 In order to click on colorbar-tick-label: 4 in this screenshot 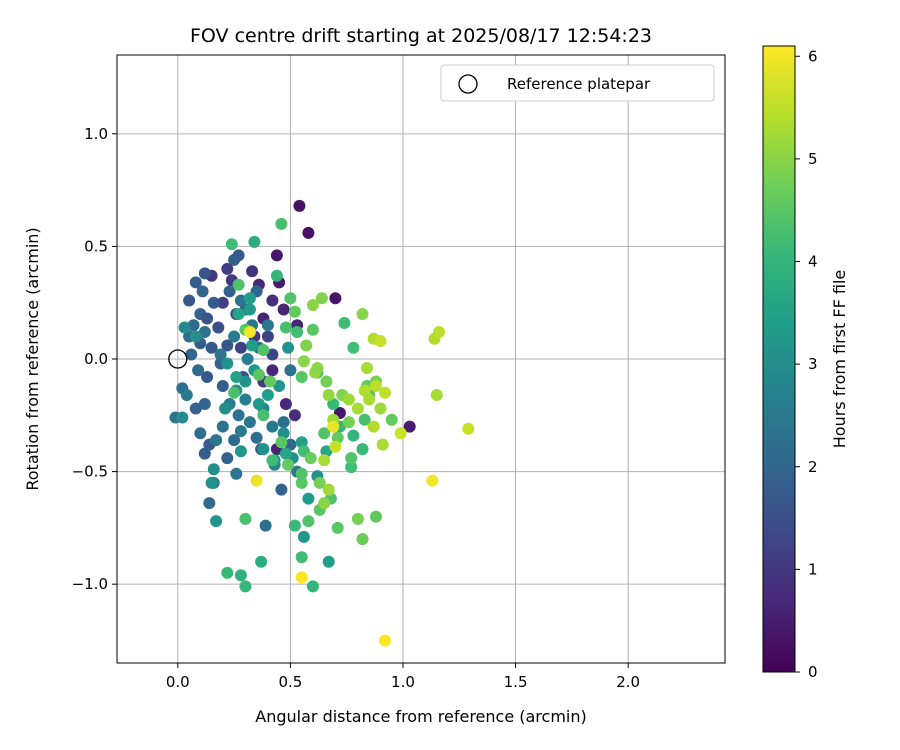, I will do `click(813, 262)`.